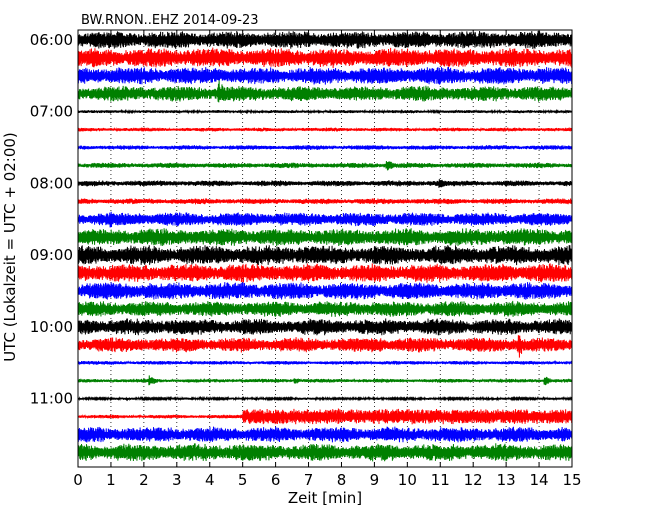 Image resolution: width=650 pixels, height=520 pixels. What do you see at coordinates (10, 247) in the screenshot?
I see `y-axis-title: UTC (Lokalzeit = UTC + 02:00)` at bounding box center [10, 247].